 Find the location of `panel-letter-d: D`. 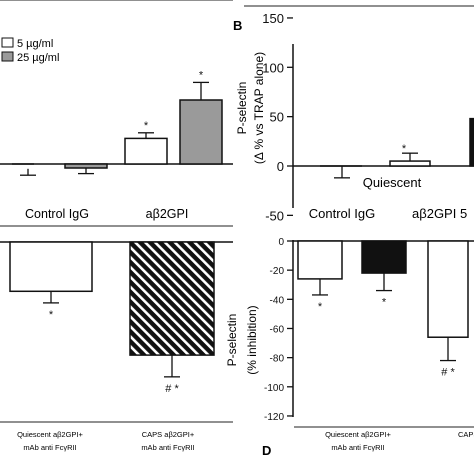

panel-letter-d: D is located at coordinates (266, 450).